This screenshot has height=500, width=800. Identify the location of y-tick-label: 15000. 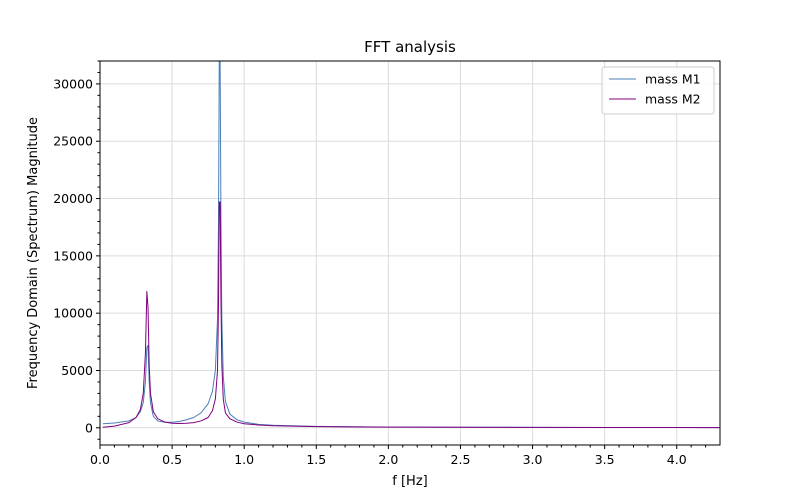
(73, 255).